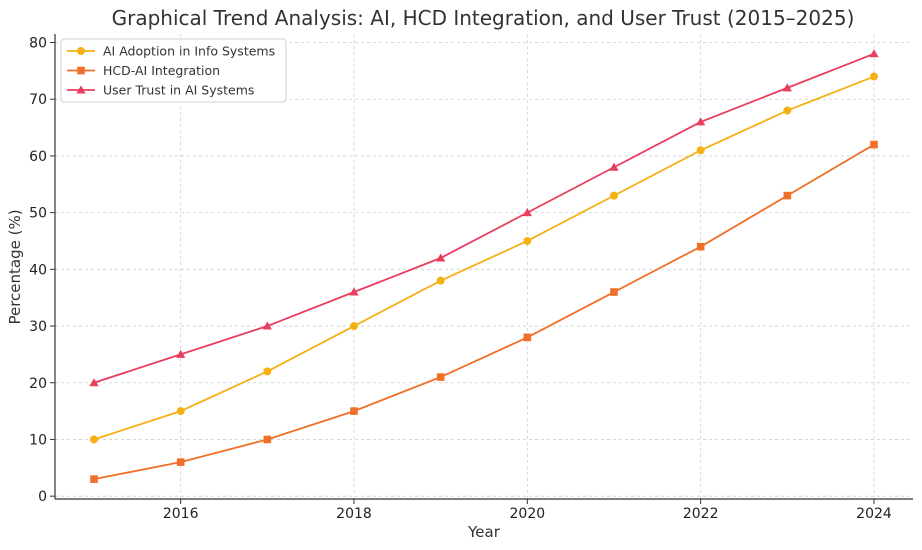 The width and height of the screenshot is (922, 550). What do you see at coordinates (15, 266) in the screenshot?
I see `y-axis-label: Percentage (%)` at bounding box center [15, 266].